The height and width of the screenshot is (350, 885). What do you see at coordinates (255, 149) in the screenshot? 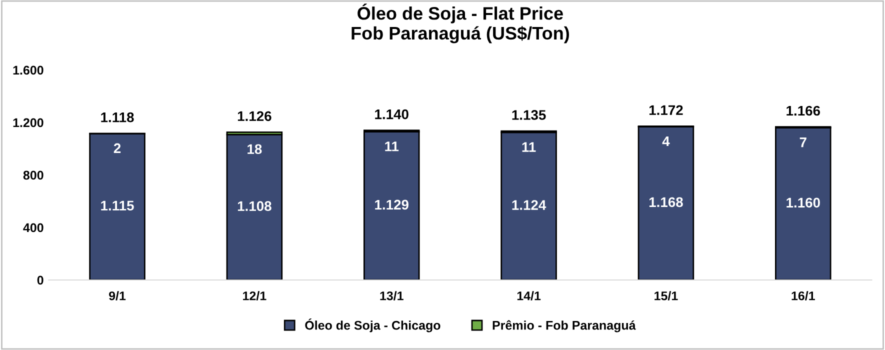
I see `data-label: 18` at bounding box center [255, 149].